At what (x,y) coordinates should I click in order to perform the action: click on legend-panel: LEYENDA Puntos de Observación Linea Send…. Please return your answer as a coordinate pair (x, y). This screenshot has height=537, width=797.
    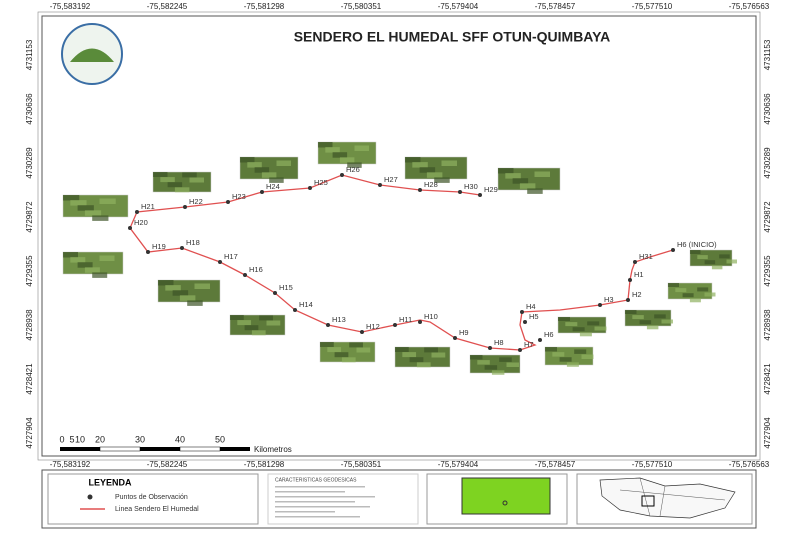
    Looking at the image, I should click on (399, 499).